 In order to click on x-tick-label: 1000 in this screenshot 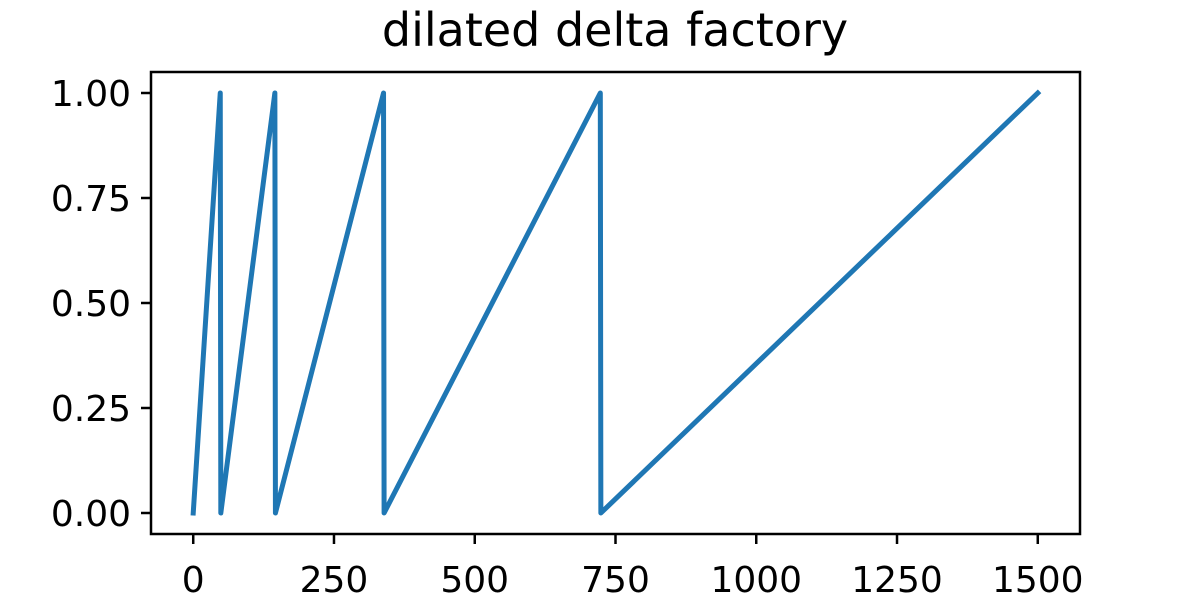, I will do `click(756, 580)`.